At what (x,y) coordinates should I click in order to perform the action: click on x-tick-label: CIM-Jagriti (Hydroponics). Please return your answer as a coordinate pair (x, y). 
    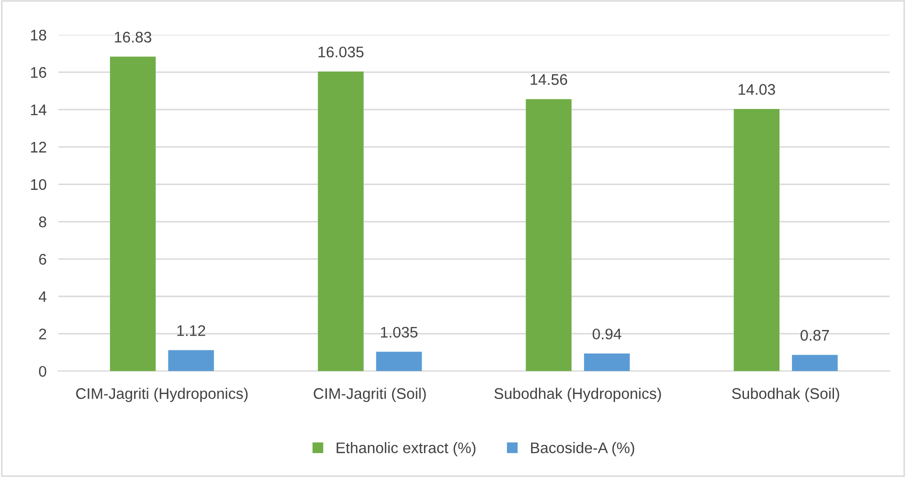
    Looking at the image, I should click on (162, 395).